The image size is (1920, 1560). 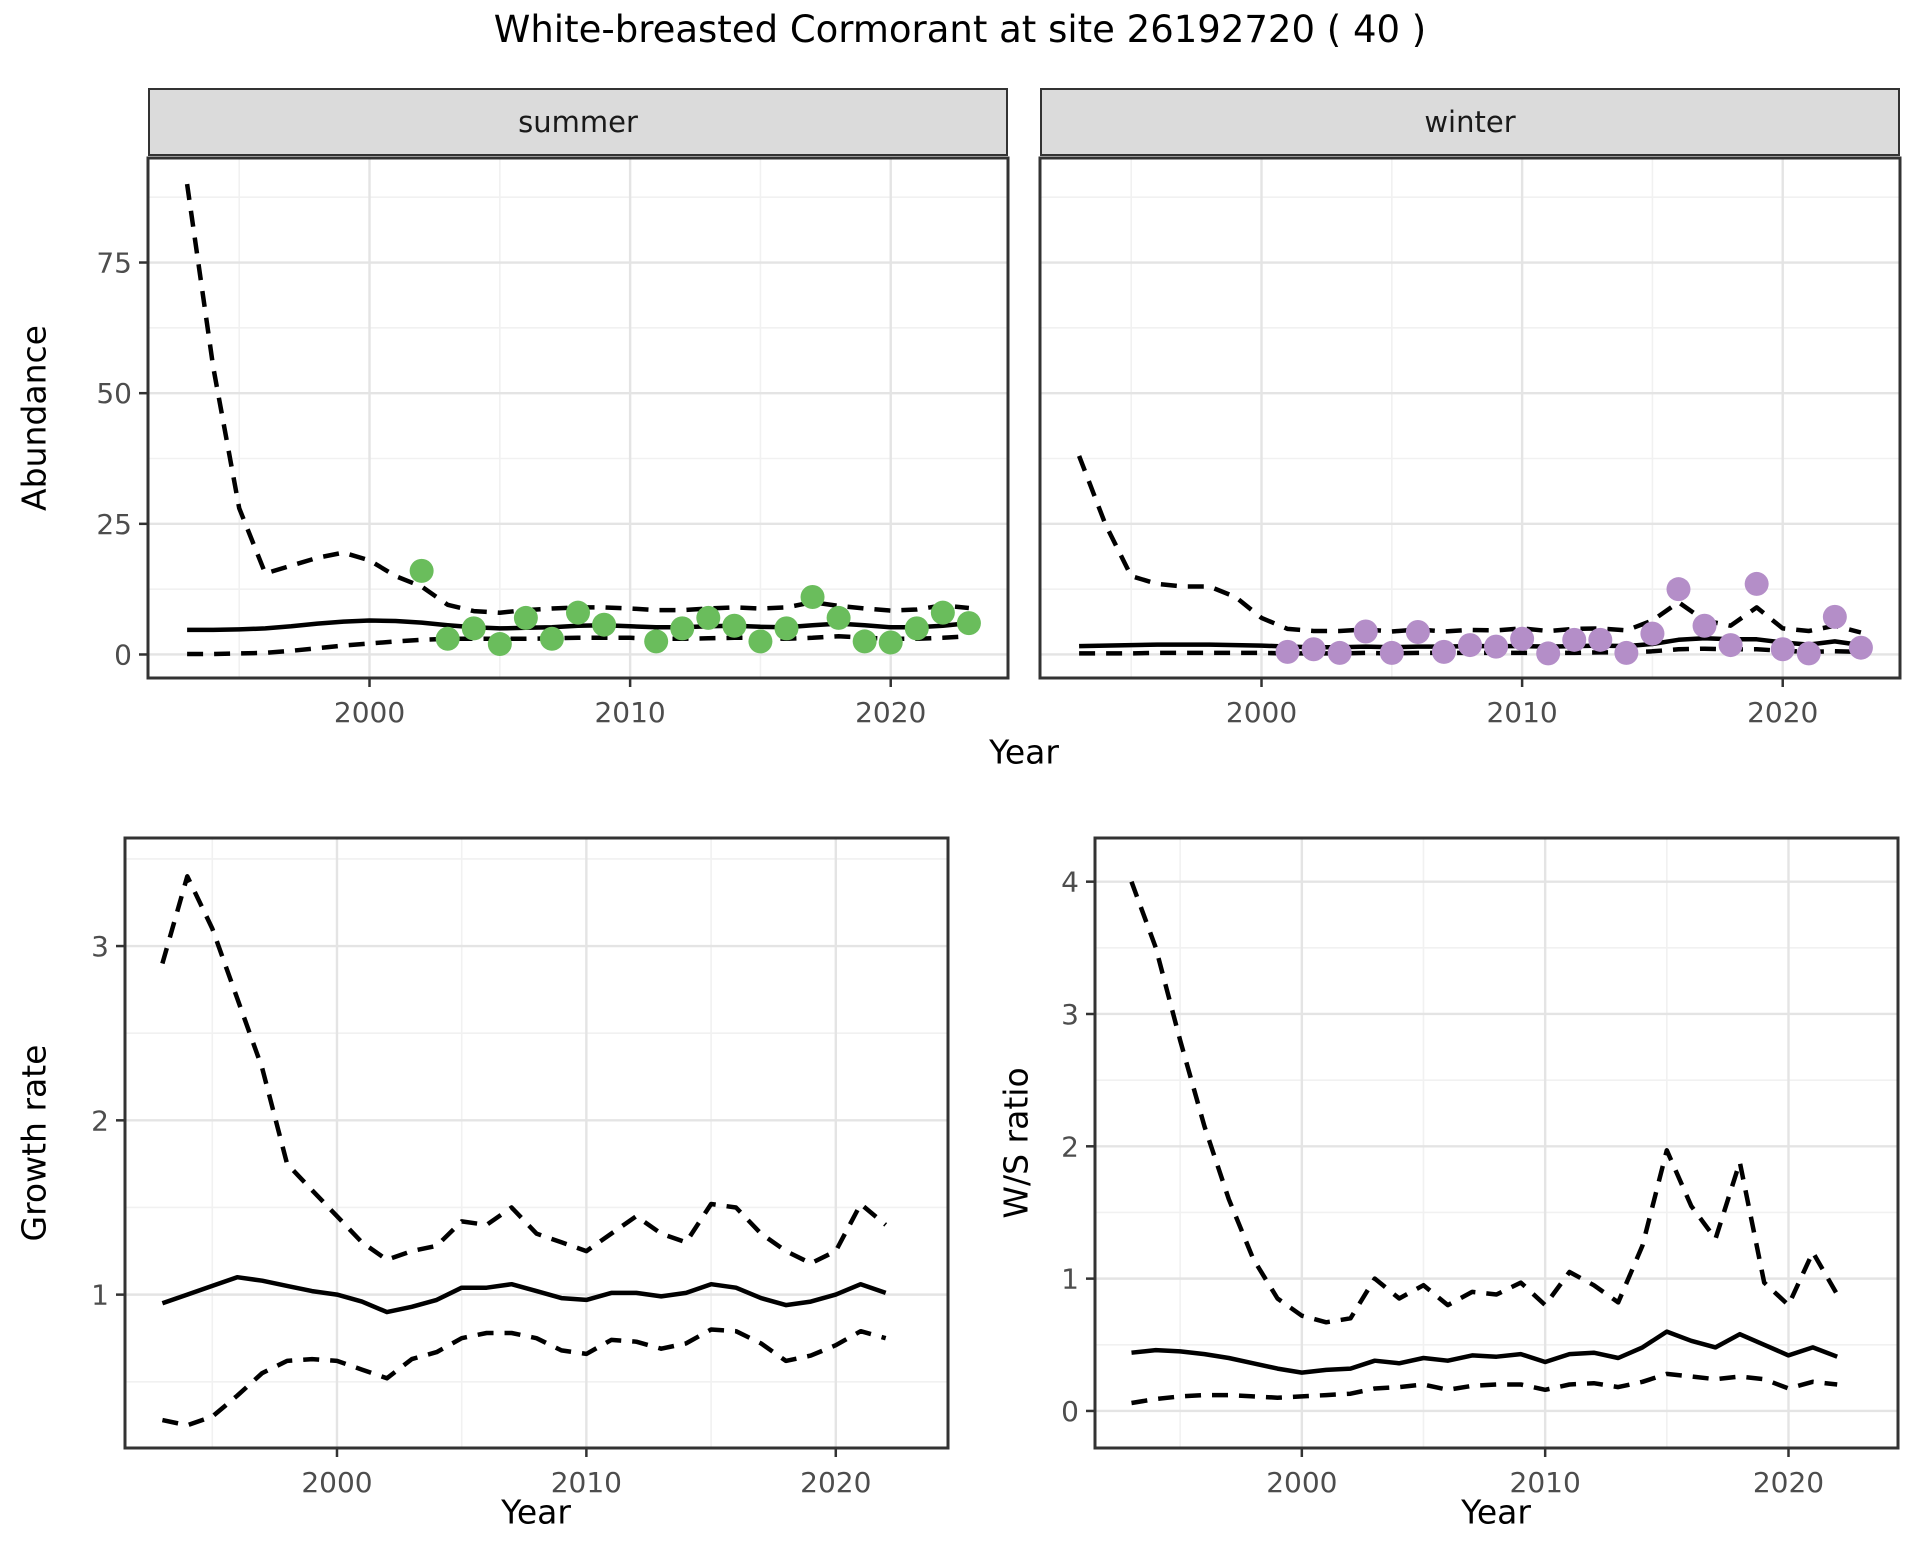 I want to click on y-tick-label: 25, so click(x=114, y=524).